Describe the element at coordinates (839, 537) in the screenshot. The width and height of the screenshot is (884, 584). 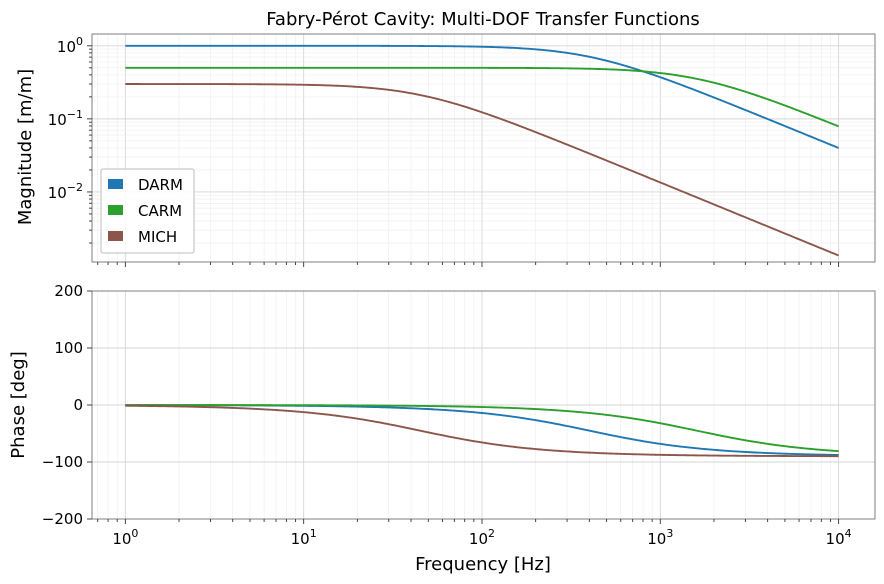
I see `x-tick-label: 10⁴` at that location.